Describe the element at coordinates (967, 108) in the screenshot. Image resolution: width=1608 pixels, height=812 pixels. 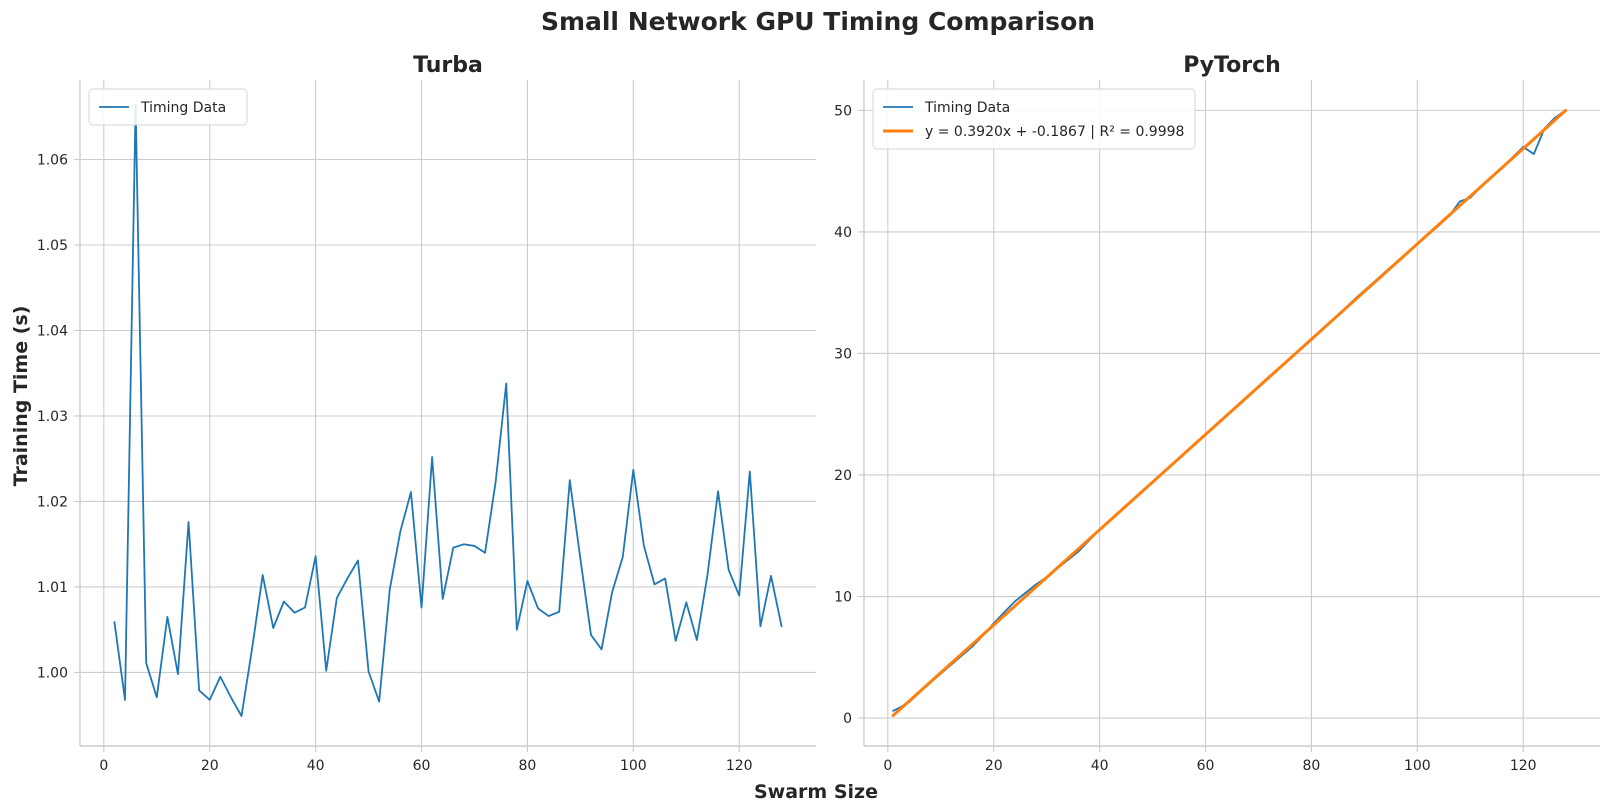
I see `pytorch-legend-label: Timing Data` at that location.